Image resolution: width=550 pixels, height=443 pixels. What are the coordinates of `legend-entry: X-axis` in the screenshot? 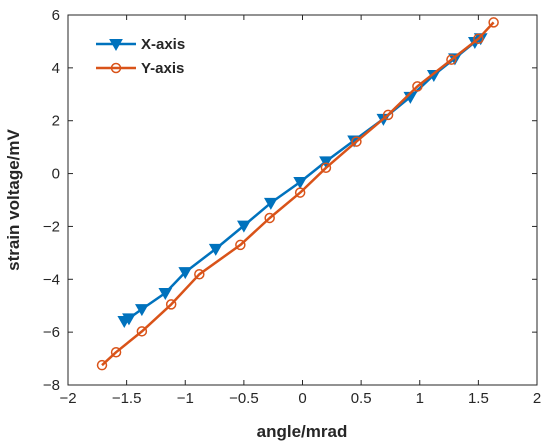 It's located at (140, 44).